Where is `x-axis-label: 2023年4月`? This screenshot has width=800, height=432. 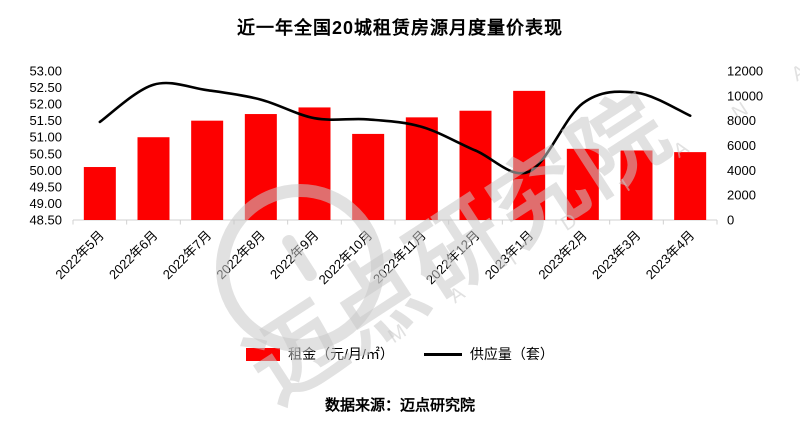 x-axis-label: 2023年4月 is located at coordinates (670, 255).